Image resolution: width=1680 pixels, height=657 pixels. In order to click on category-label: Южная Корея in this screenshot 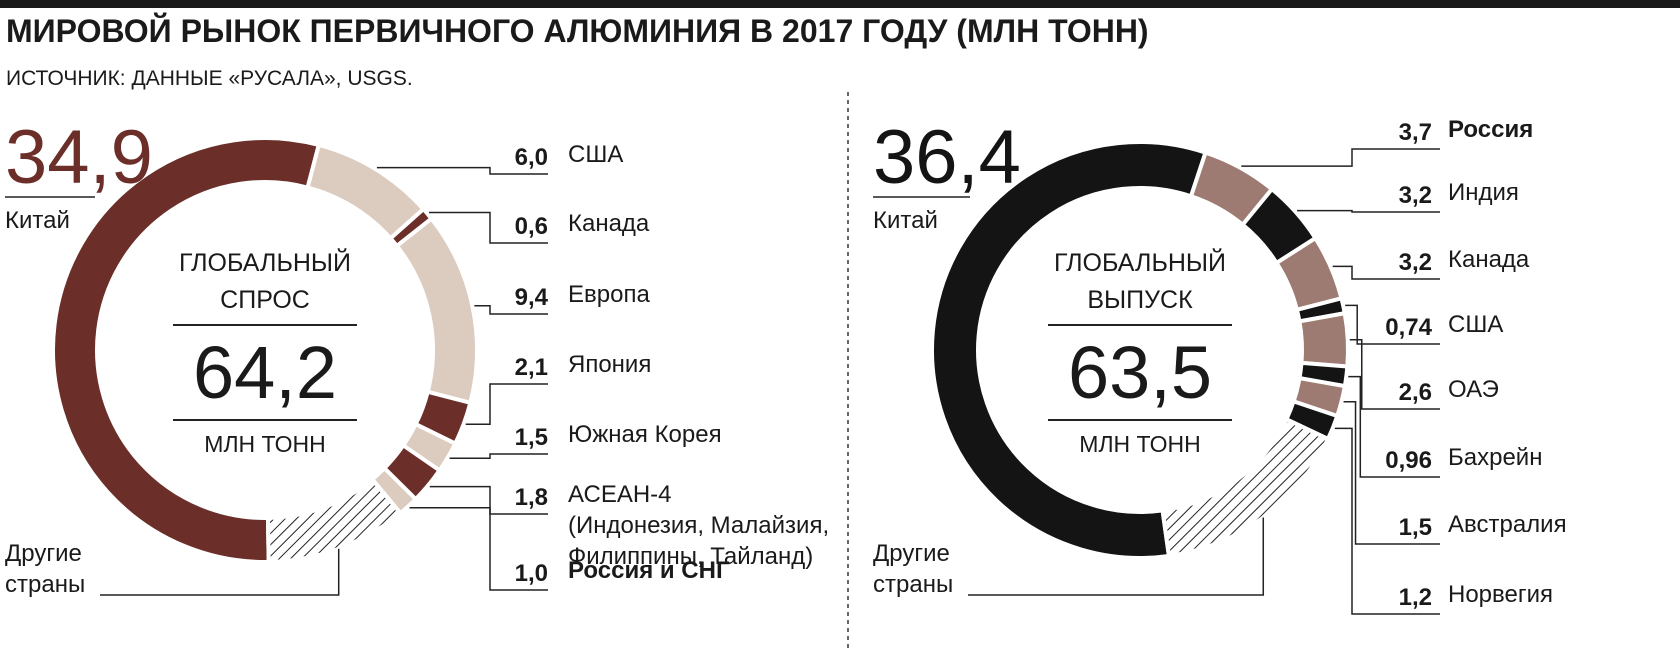, I will do `click(645, 434)`.